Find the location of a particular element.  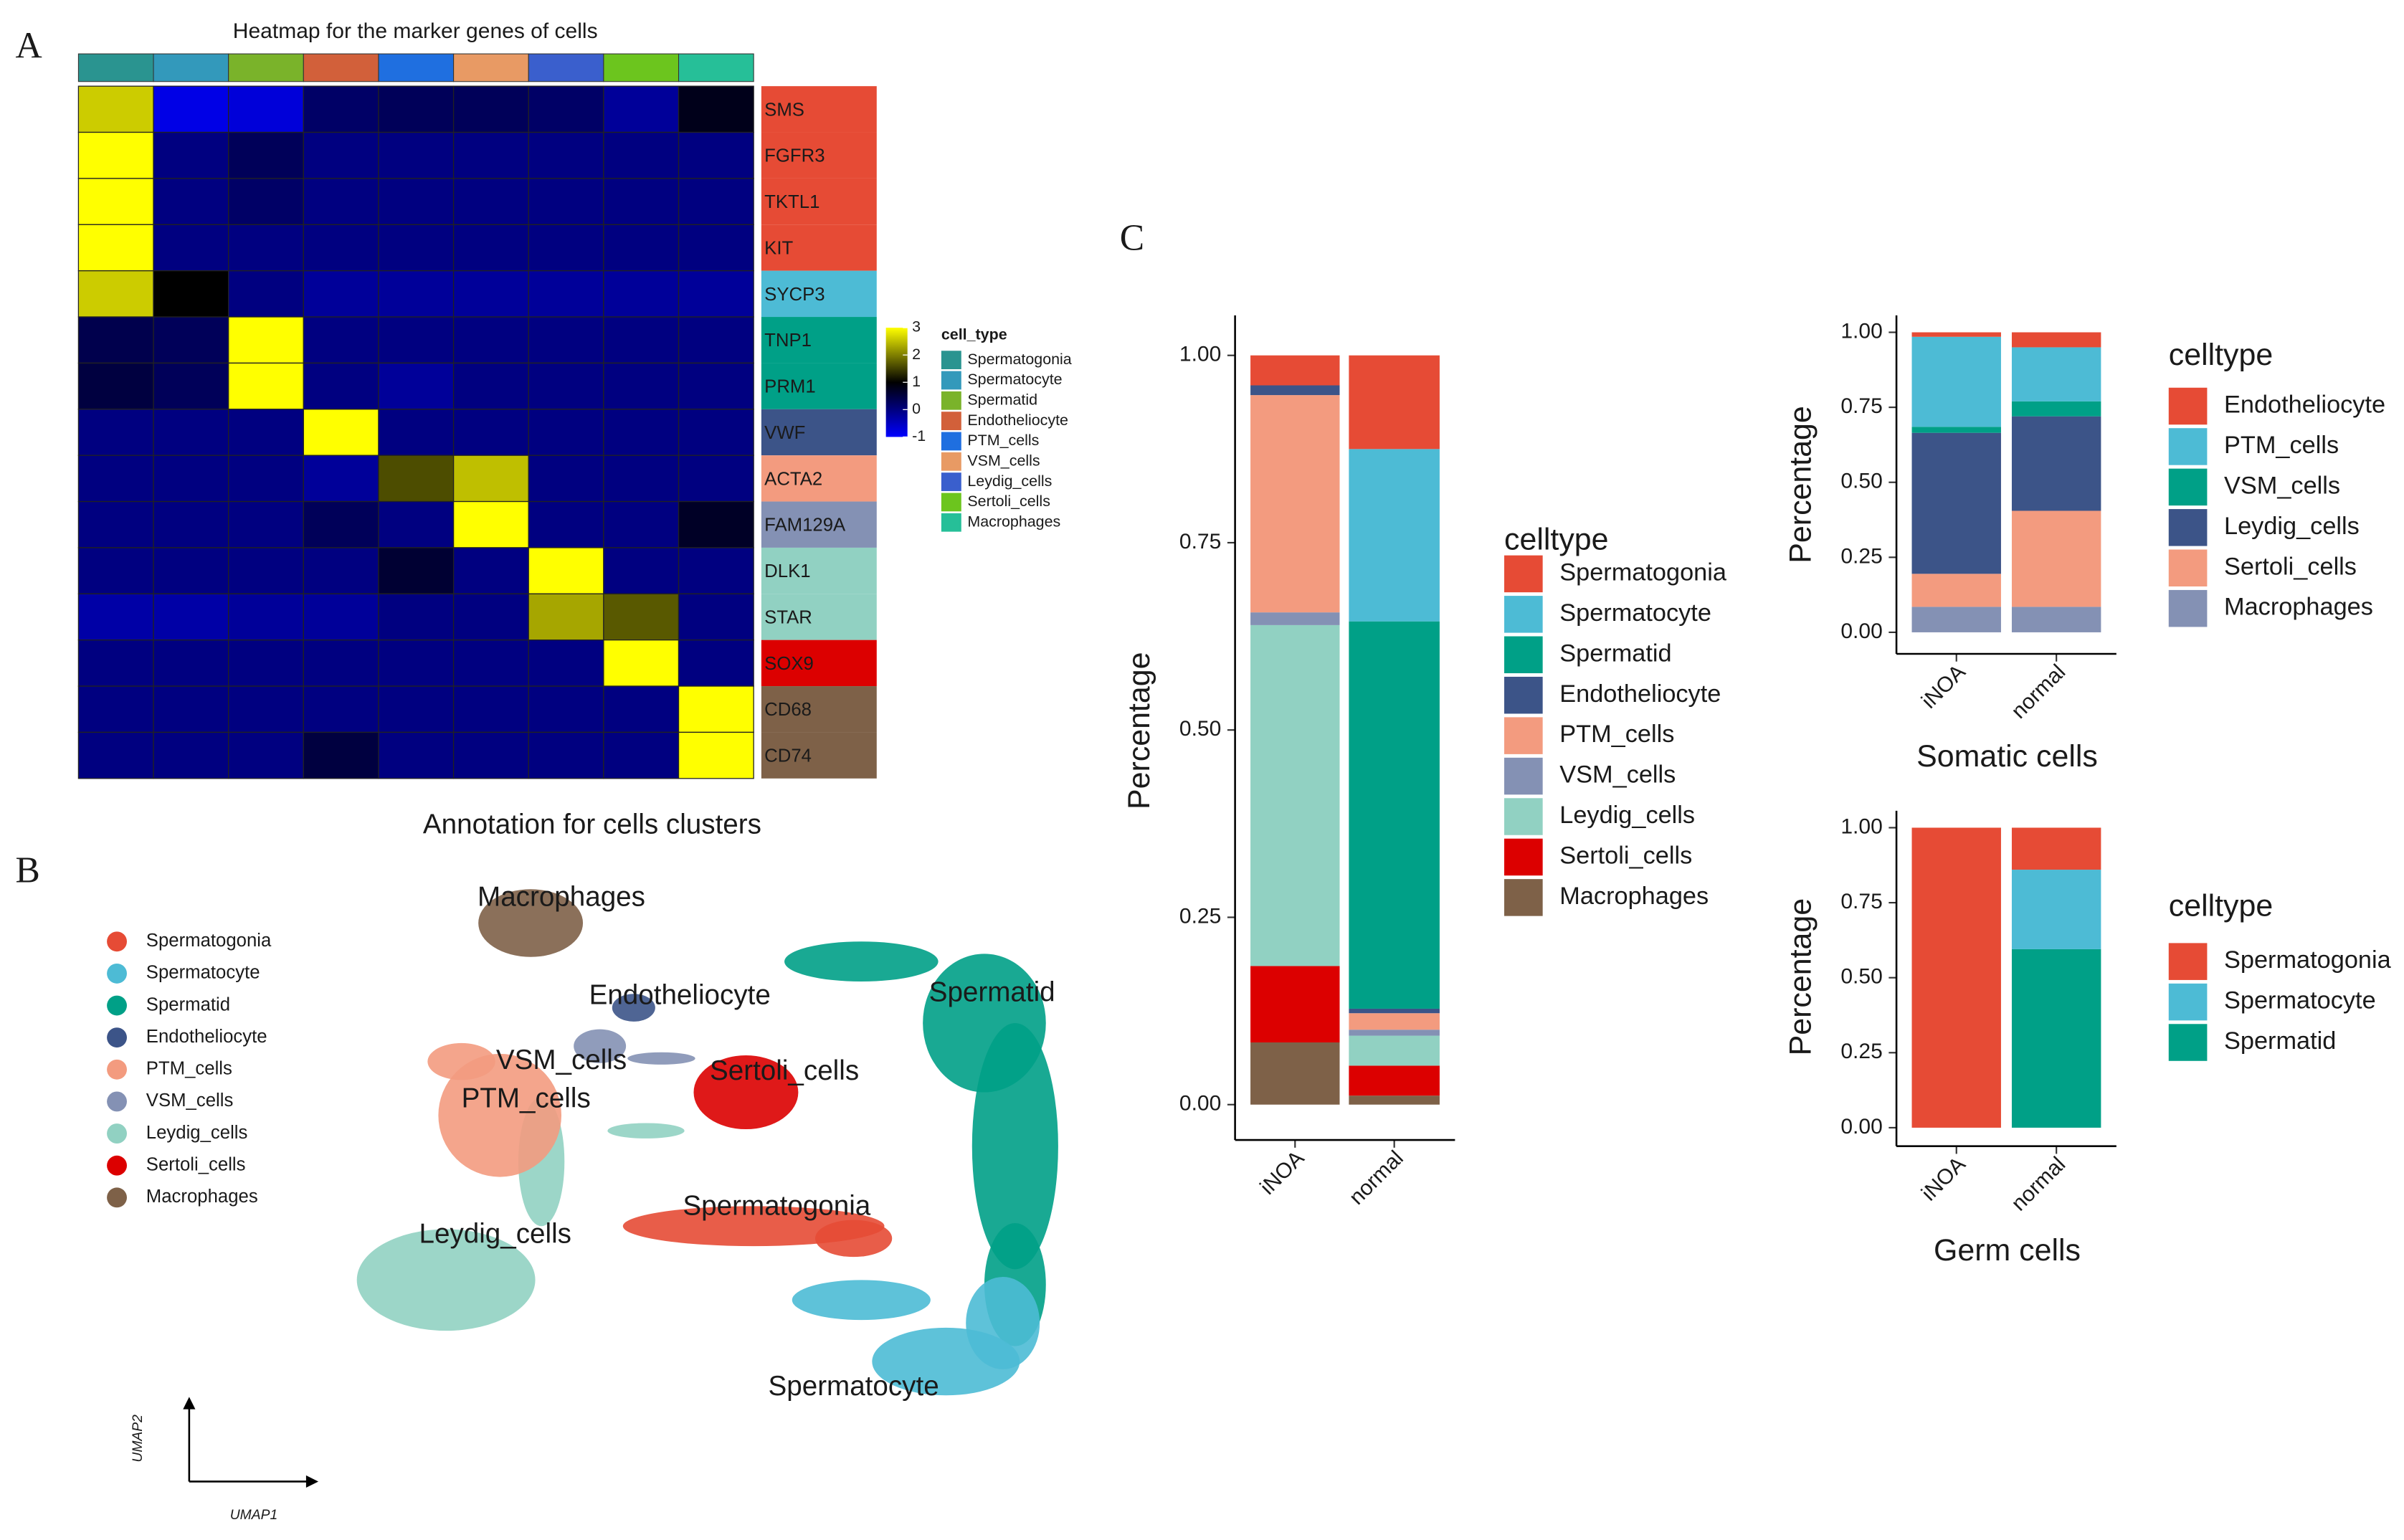

legend-label: Macrophages is located at coordinates (2299, 607).